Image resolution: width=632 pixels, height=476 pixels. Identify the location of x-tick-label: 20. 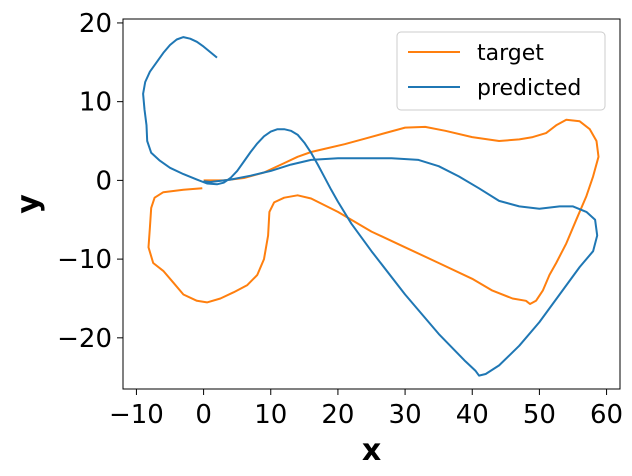
(337, 415).